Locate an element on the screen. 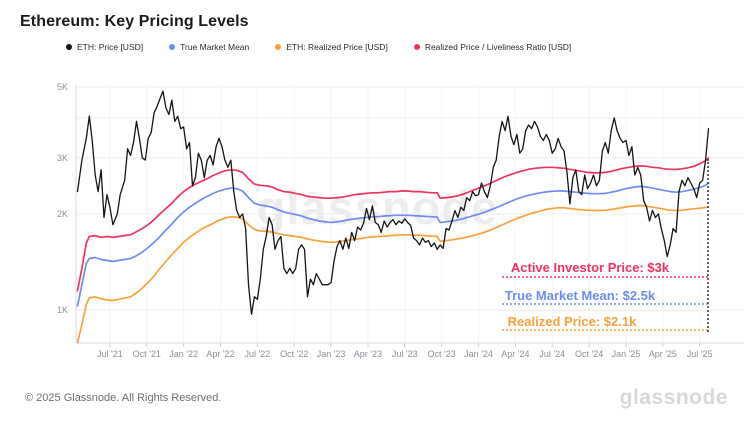 The image size is (750, 422). svg-text: Jul '23 is located at coordinates (405, 354).